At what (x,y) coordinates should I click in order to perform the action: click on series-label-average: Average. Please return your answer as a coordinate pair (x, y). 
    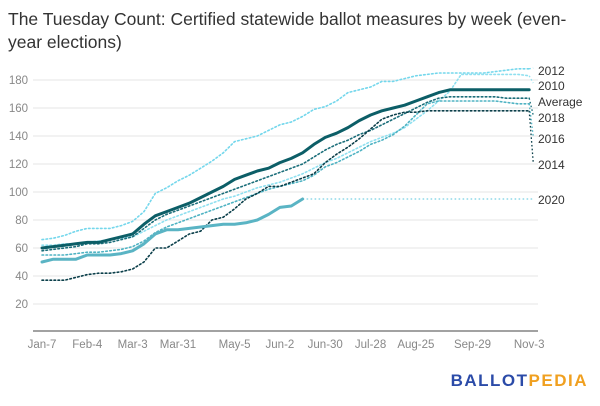
    Looking at the image, I should click on (560, 102).